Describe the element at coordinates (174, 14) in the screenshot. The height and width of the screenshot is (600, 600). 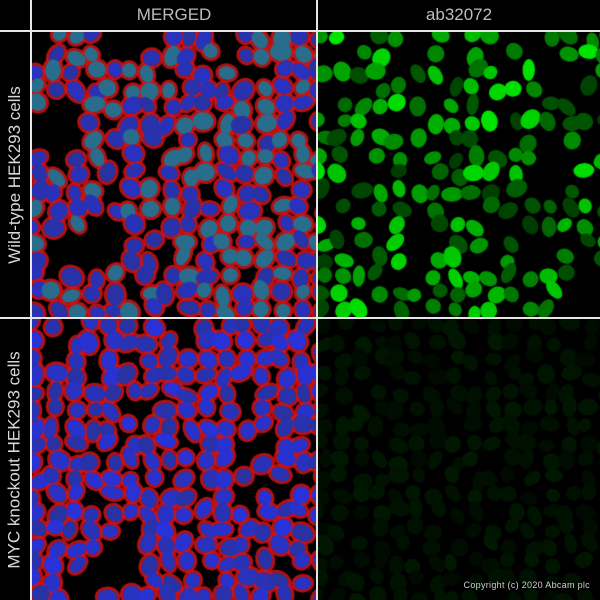
I see `column-header-merged: MERGED` at that location.